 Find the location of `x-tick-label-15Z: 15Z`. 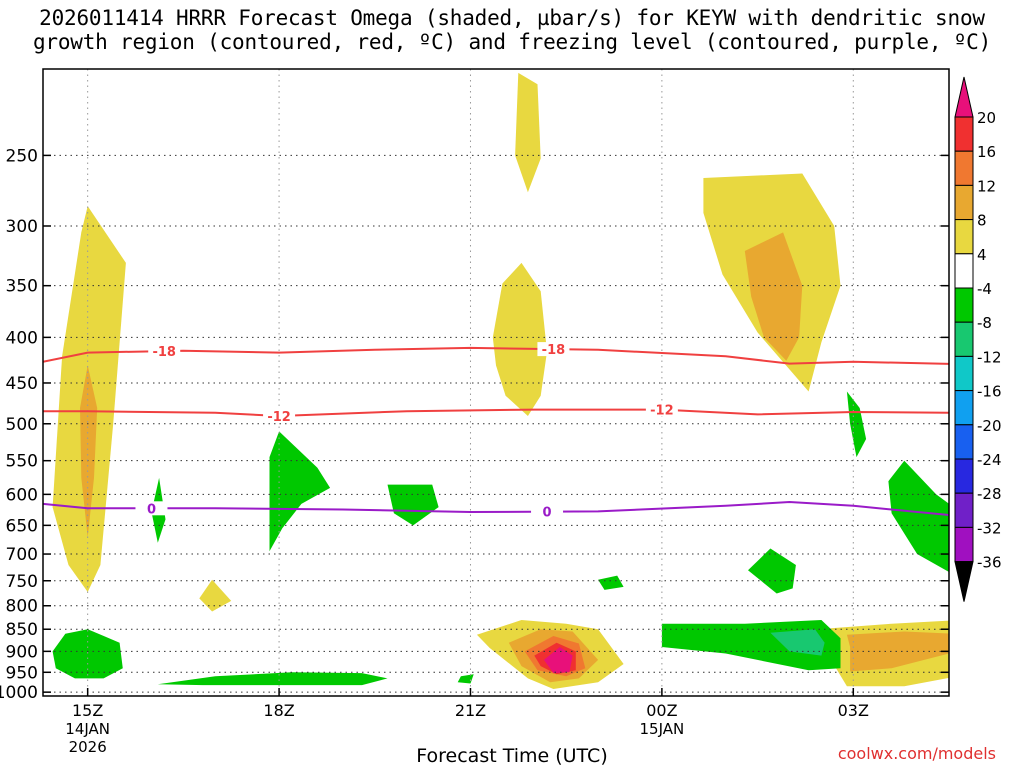

x-tick-label-15Z: 15Z is located at coordinates (87, 710).